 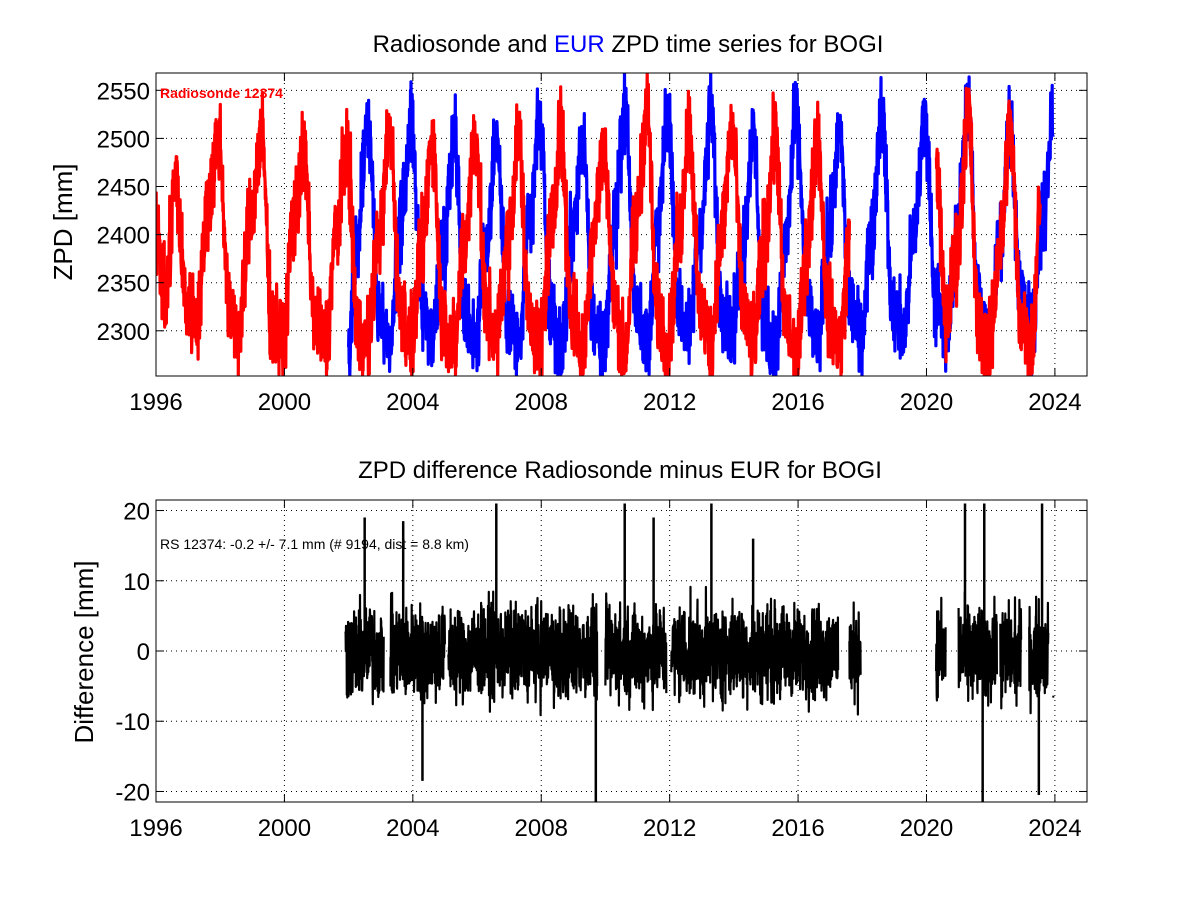 What do you see at coordinates (221, 93) in the screenshot?
I see `radiosonde-series-annotation: Radiosonde 12374` at bounding box center [221, 93].